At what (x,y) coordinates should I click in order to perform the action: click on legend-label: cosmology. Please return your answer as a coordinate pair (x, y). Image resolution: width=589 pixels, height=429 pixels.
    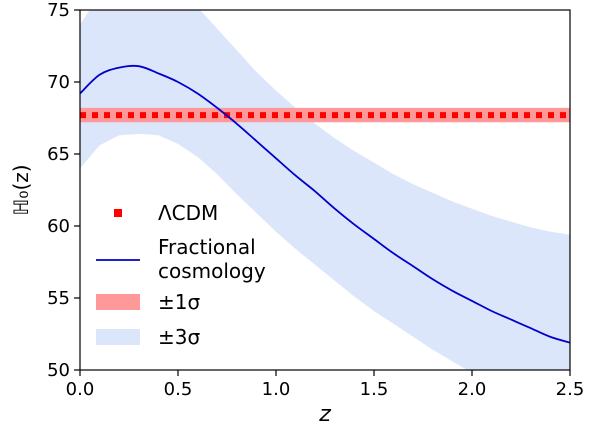
    Looking at the image, I should click on (212, 271).